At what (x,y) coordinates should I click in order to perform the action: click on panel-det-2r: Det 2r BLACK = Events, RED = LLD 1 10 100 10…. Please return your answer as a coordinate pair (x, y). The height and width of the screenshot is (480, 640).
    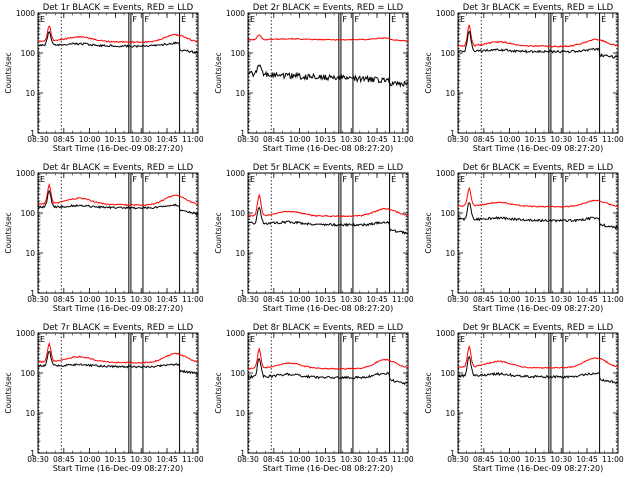
    Looking at the image, I should click on (314, 78).